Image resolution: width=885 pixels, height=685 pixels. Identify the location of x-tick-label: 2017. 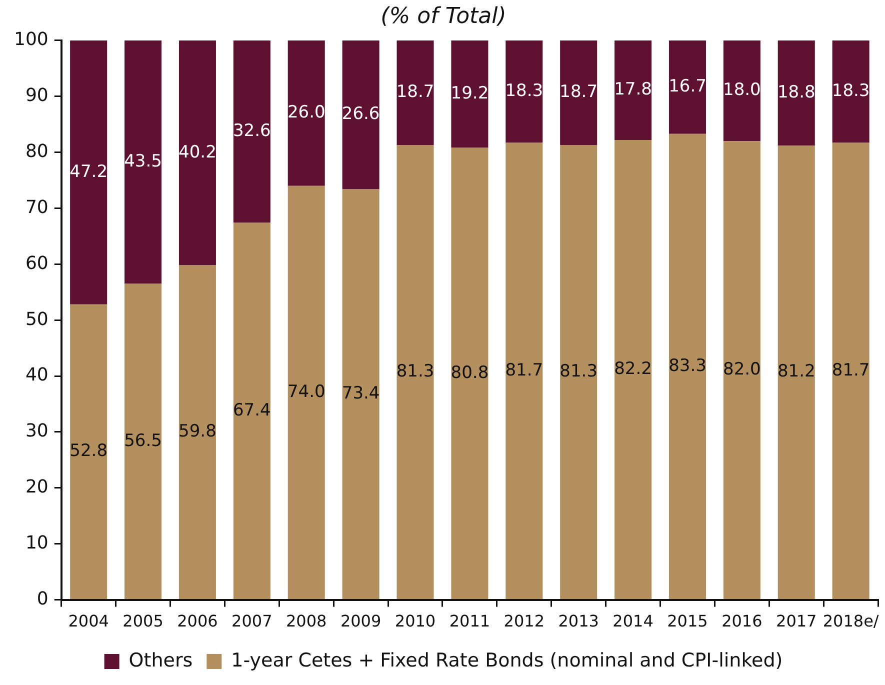
(796, 621).